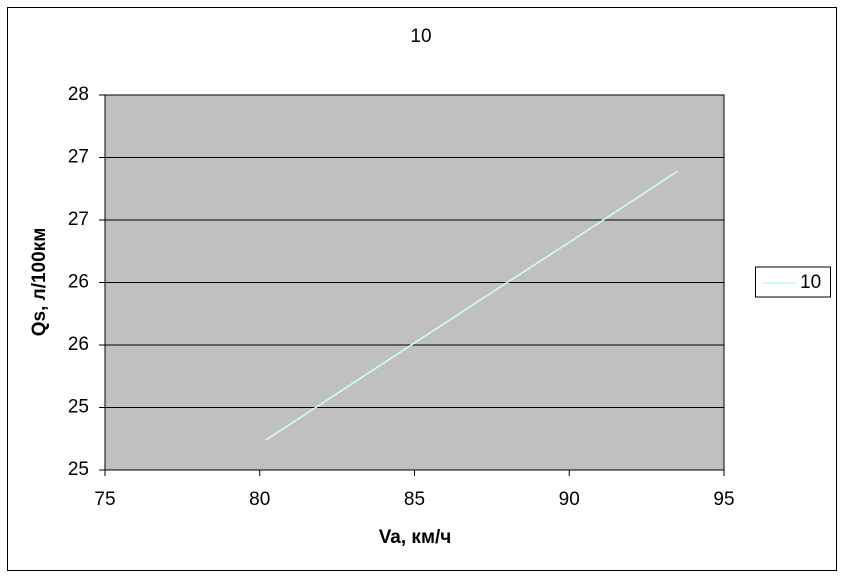 This screenshot has height=583, width=844. What do you see at coordinates (39, 282) in the screenshot?
I see `y-axis-label: Qs, л/100км` at bounding box center [39, 282].